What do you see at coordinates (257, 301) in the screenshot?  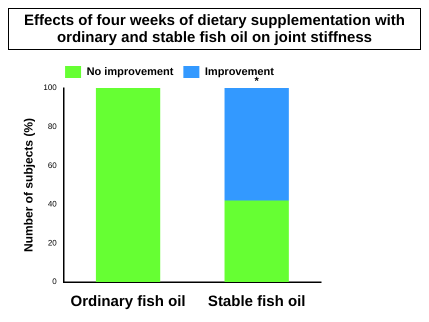 I see `x-tick-label: Stable fish oil` at bounding box center [257, 301].